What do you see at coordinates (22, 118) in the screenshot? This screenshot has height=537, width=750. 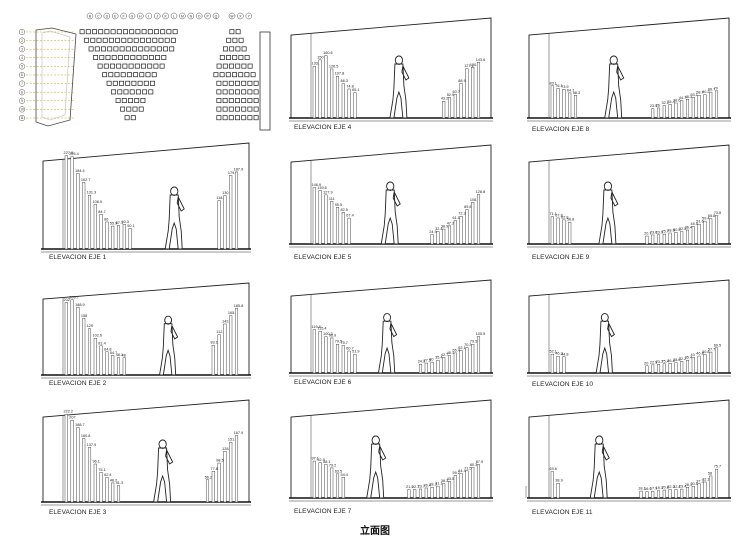 I see `row-bubble-label: 11` at bounding box center [22, 118].